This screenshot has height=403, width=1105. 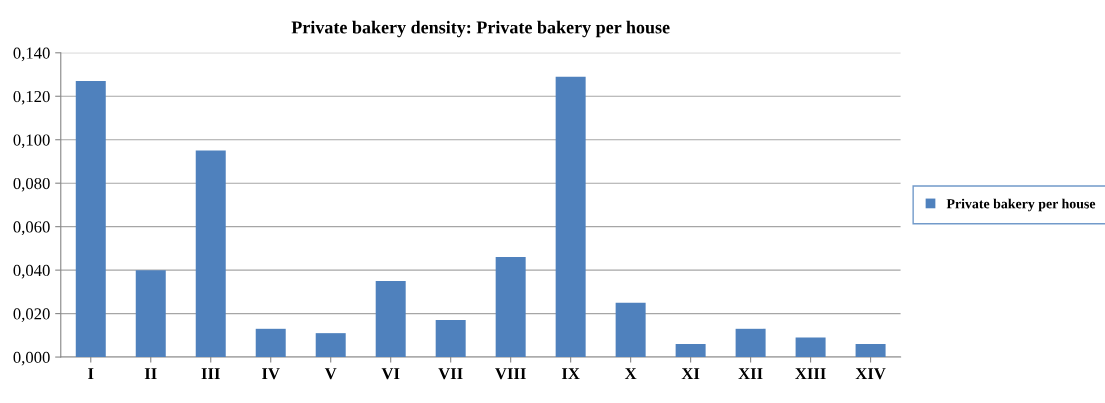 What do you see at coordinates (31, 141) in the screenshot?
I see `y-tick-label: 0,100` at bounding box center [31, 141].